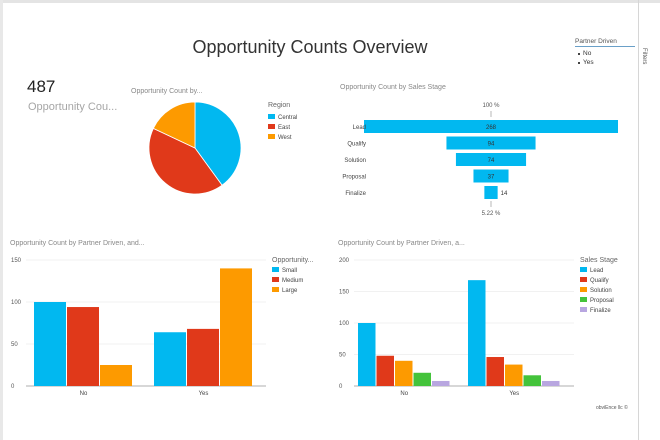  Describe the element at coordinates (203, 357) in the screenshot. I see `bar-yes-medium` at that location.